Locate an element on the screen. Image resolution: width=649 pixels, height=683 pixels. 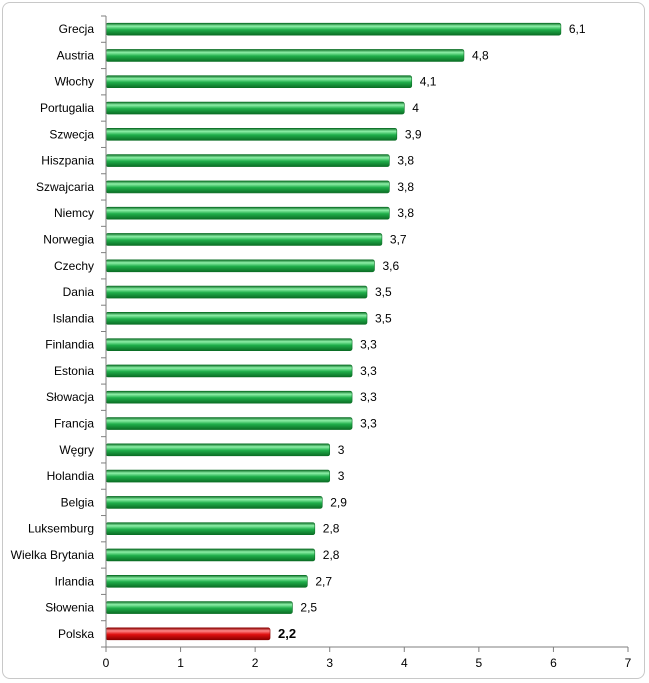
value-label-słowenia: 2,5 is located at coordinates (308, 608).